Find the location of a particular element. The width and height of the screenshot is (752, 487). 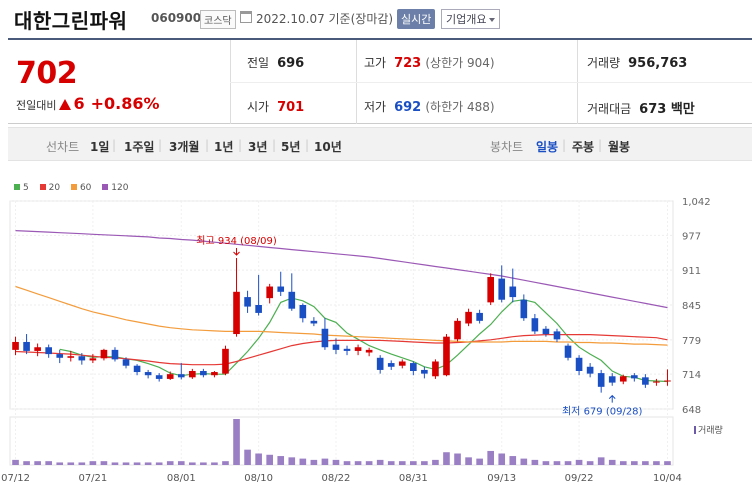

up-triangle-icon is located at coordinates (65, 104).